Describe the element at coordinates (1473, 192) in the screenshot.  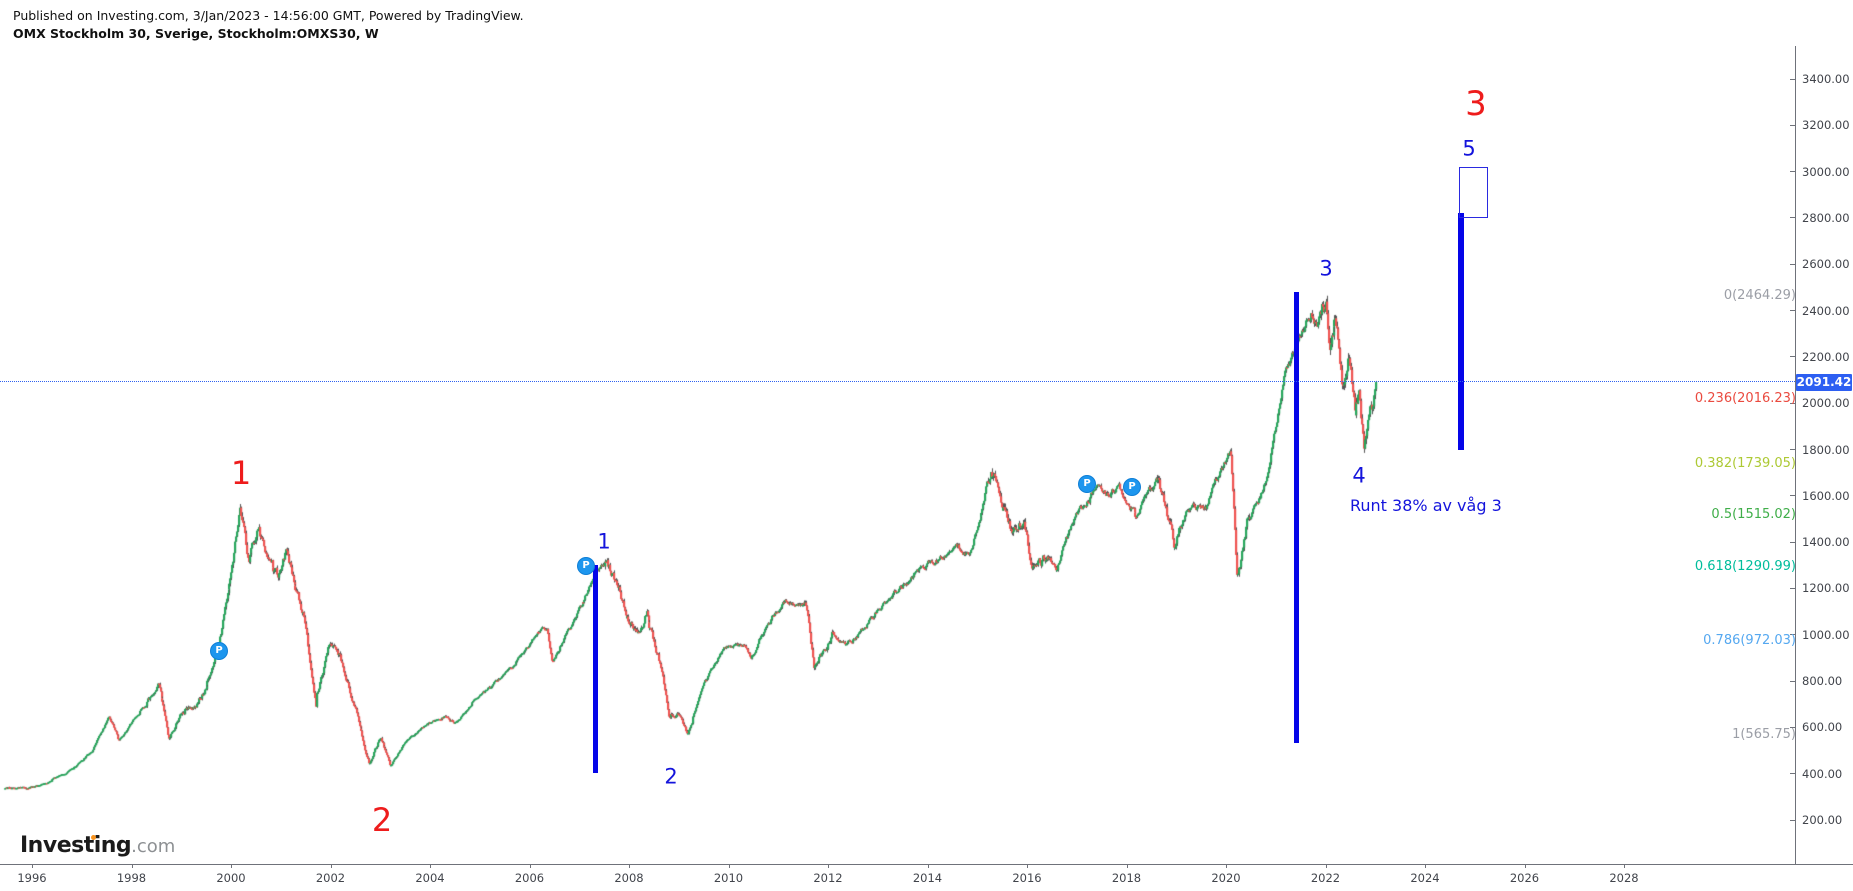
I see `wave5-projection-box` at that location.